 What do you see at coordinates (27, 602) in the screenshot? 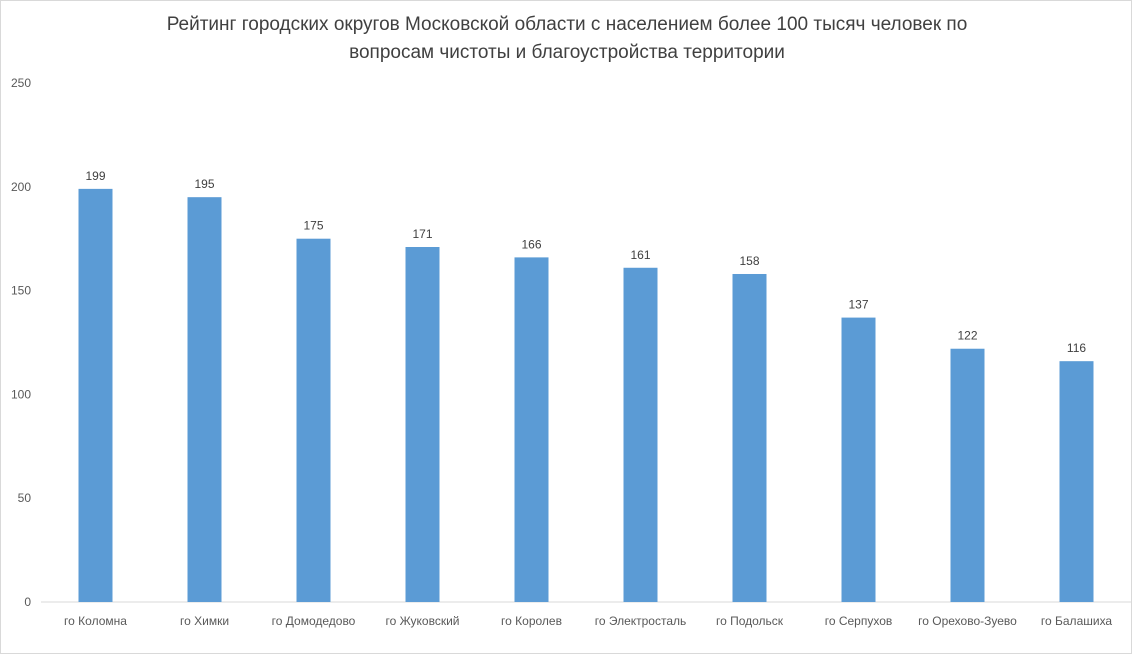
I see `y-tick-label: 0` at bounding box center [27, 602].